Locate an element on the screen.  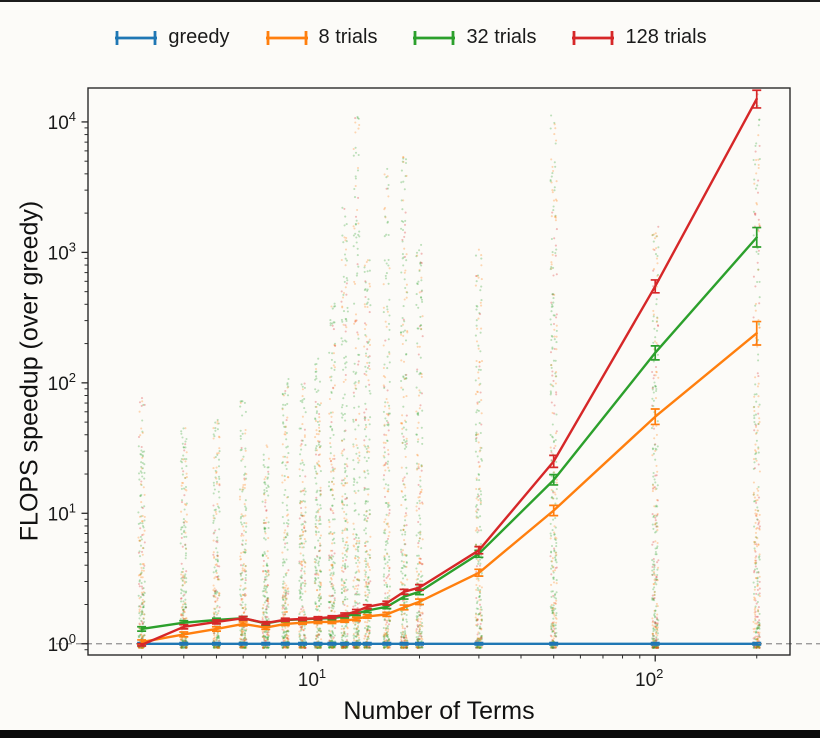
y-axis-label: FLOPS speedup (over greedy) is located at coordinates (29, 371).